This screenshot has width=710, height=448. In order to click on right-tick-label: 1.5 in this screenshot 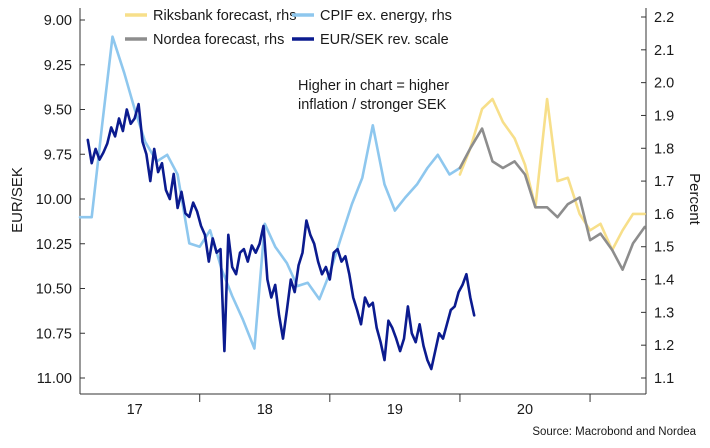, I will do `click(664, 248)`.